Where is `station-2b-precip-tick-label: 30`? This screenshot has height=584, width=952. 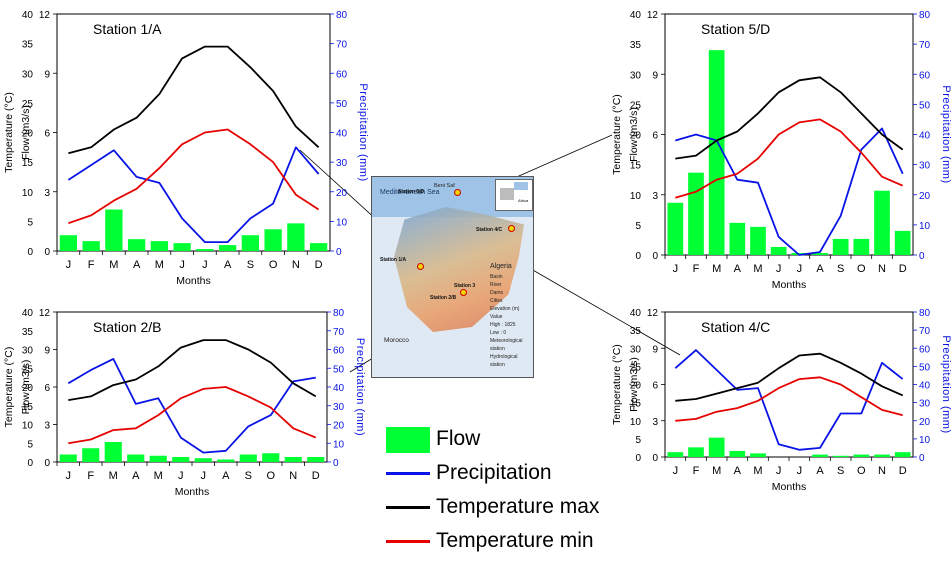 station-2b-precip-tick-label: 30 is located at coordinates (339, 407).